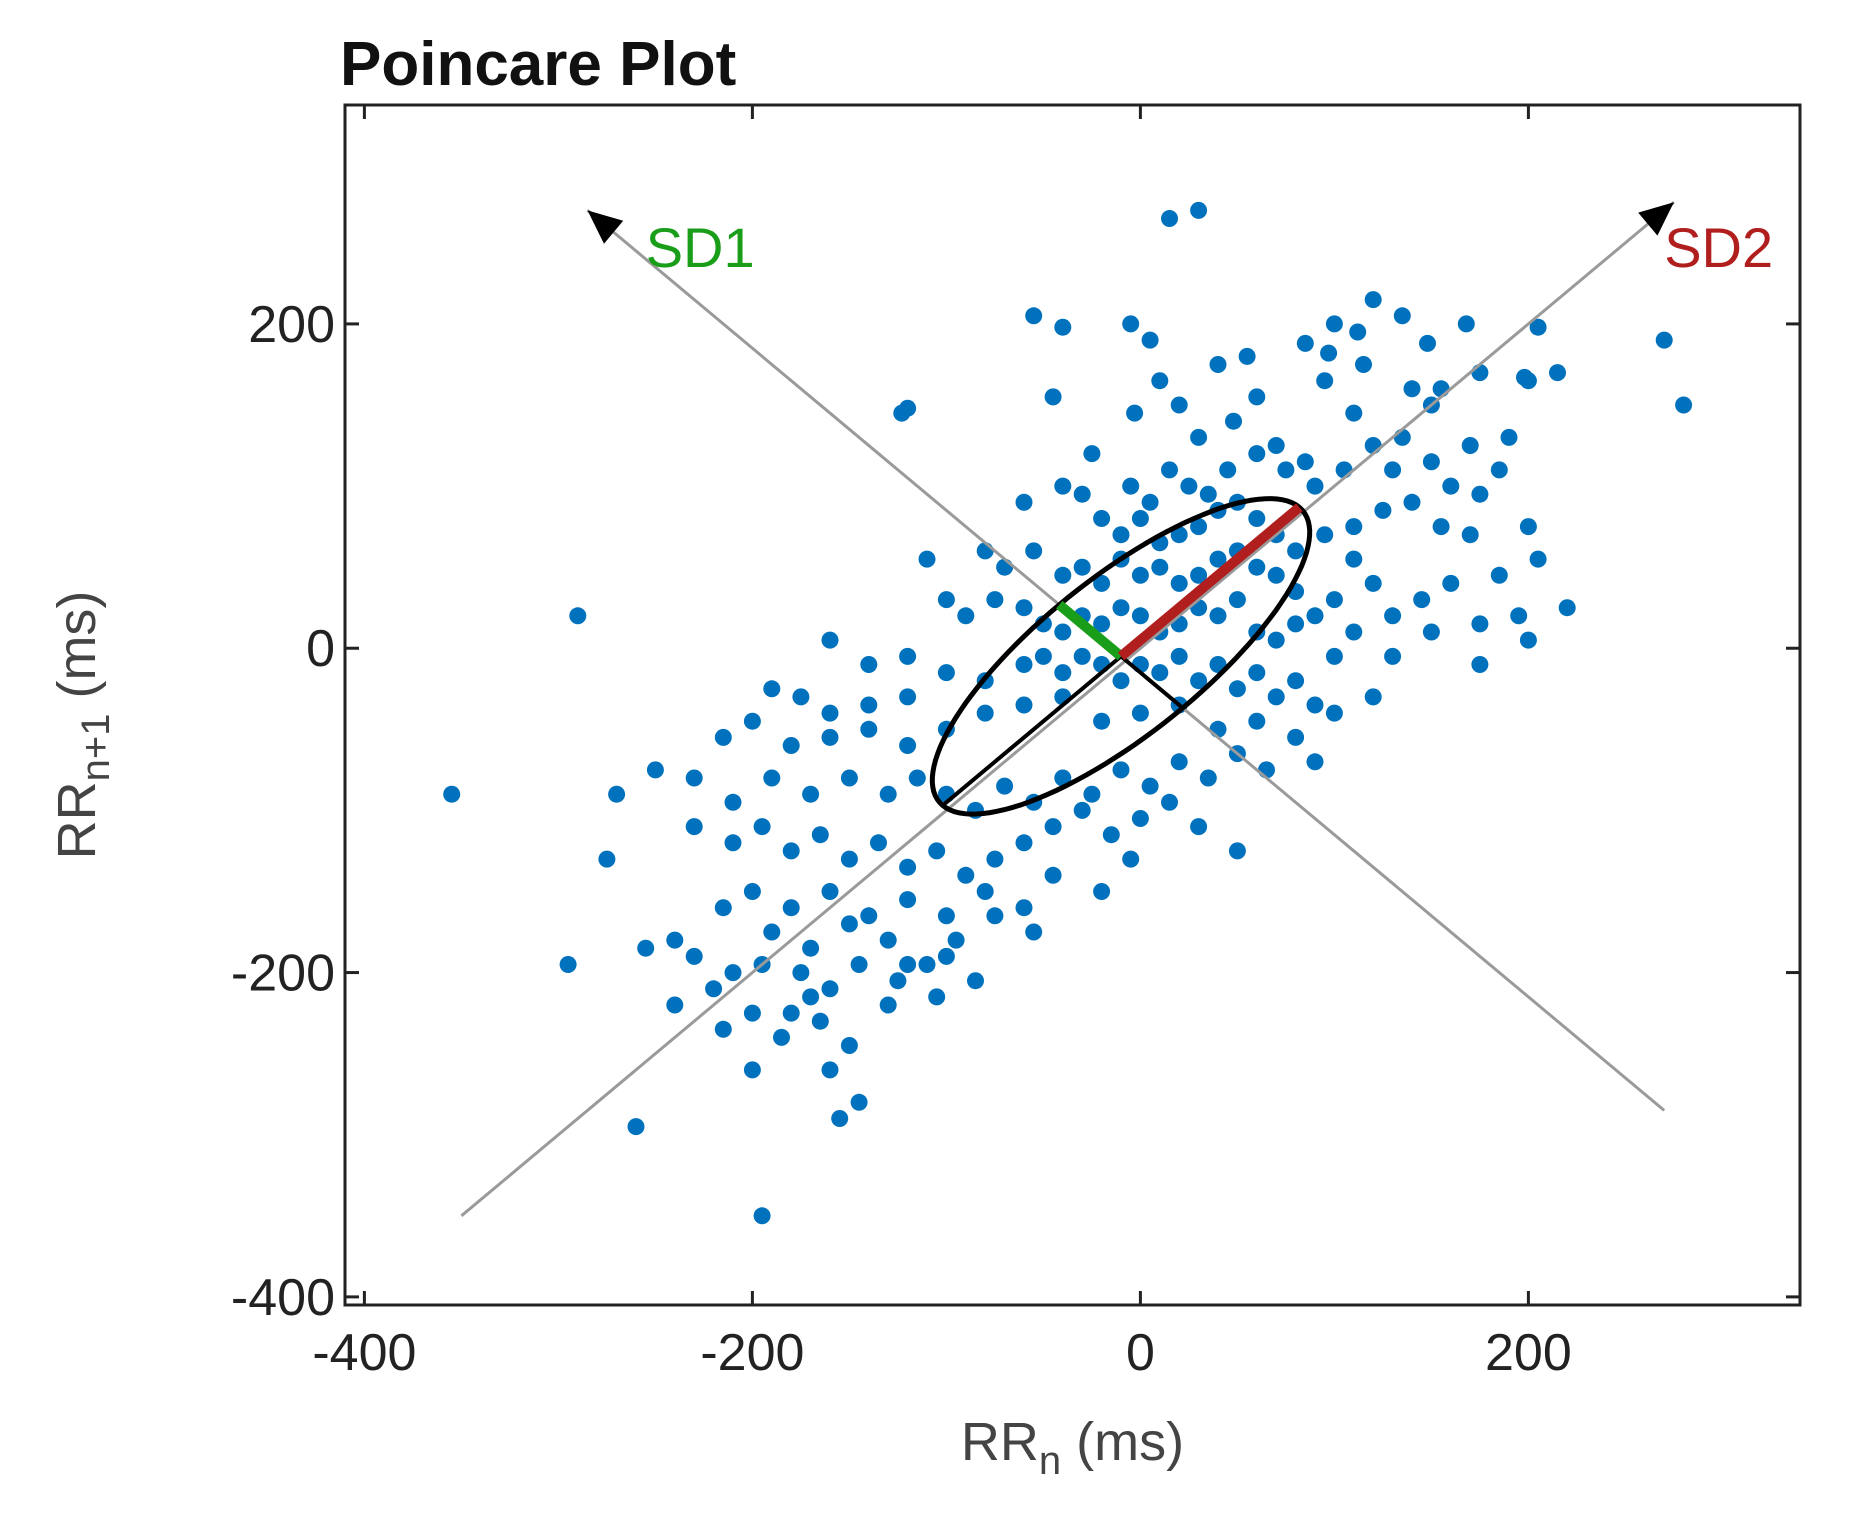  I want to click on sd1-segment, so click(1090, 630).